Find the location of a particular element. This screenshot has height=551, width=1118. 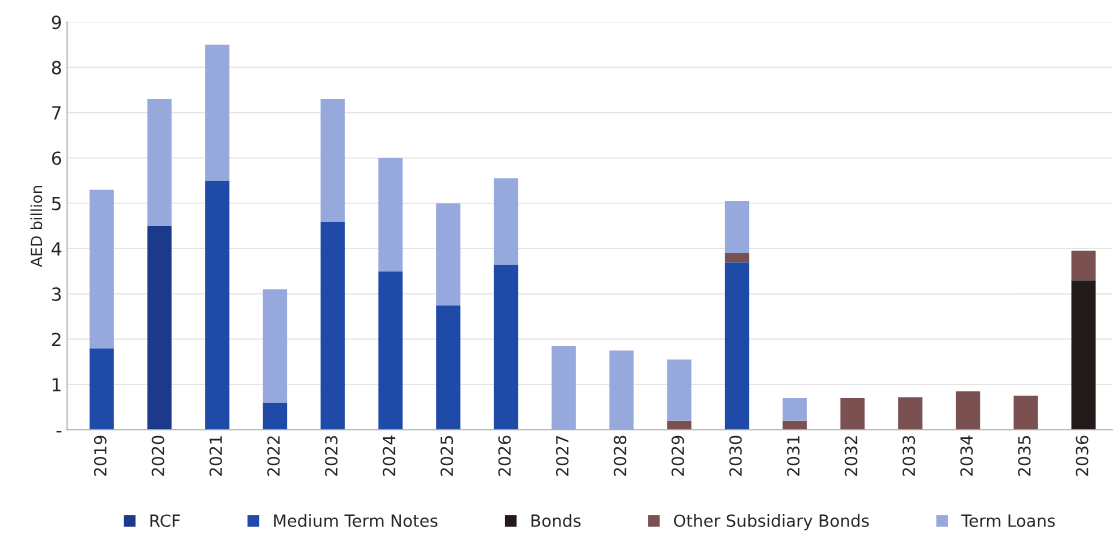

x-tick-label: 2024 is located at coordinates (389, 455).